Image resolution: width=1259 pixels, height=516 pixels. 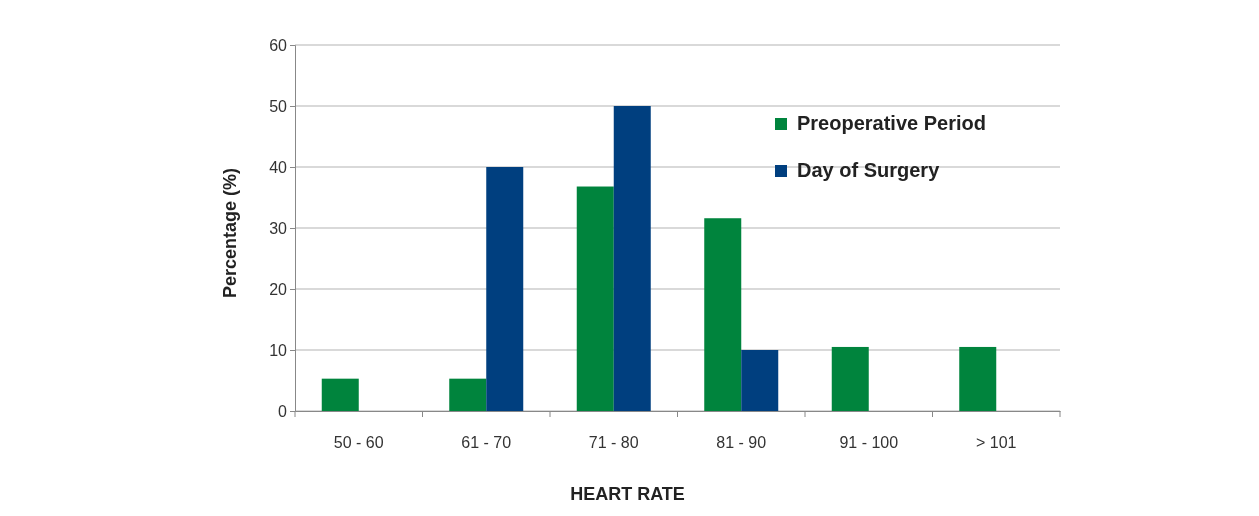 What do you see at coordinates (278, 106) in the screenshot?
I see `y-tick-label: 50` at bounding box center [278, 106].